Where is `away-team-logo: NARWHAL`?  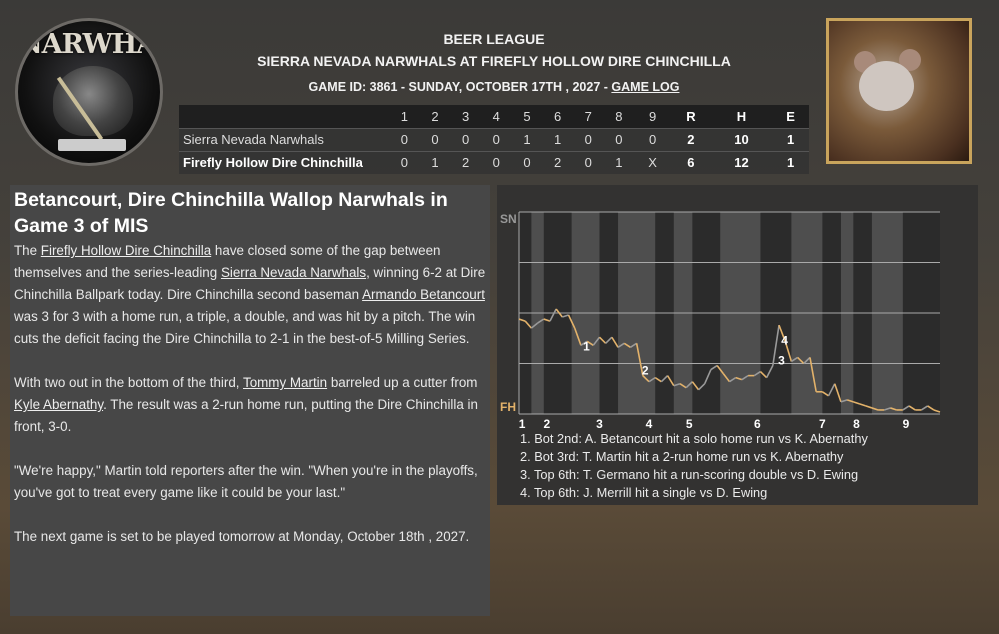
away-team-logo: NARWHAL is located at coordinates (89, 92).